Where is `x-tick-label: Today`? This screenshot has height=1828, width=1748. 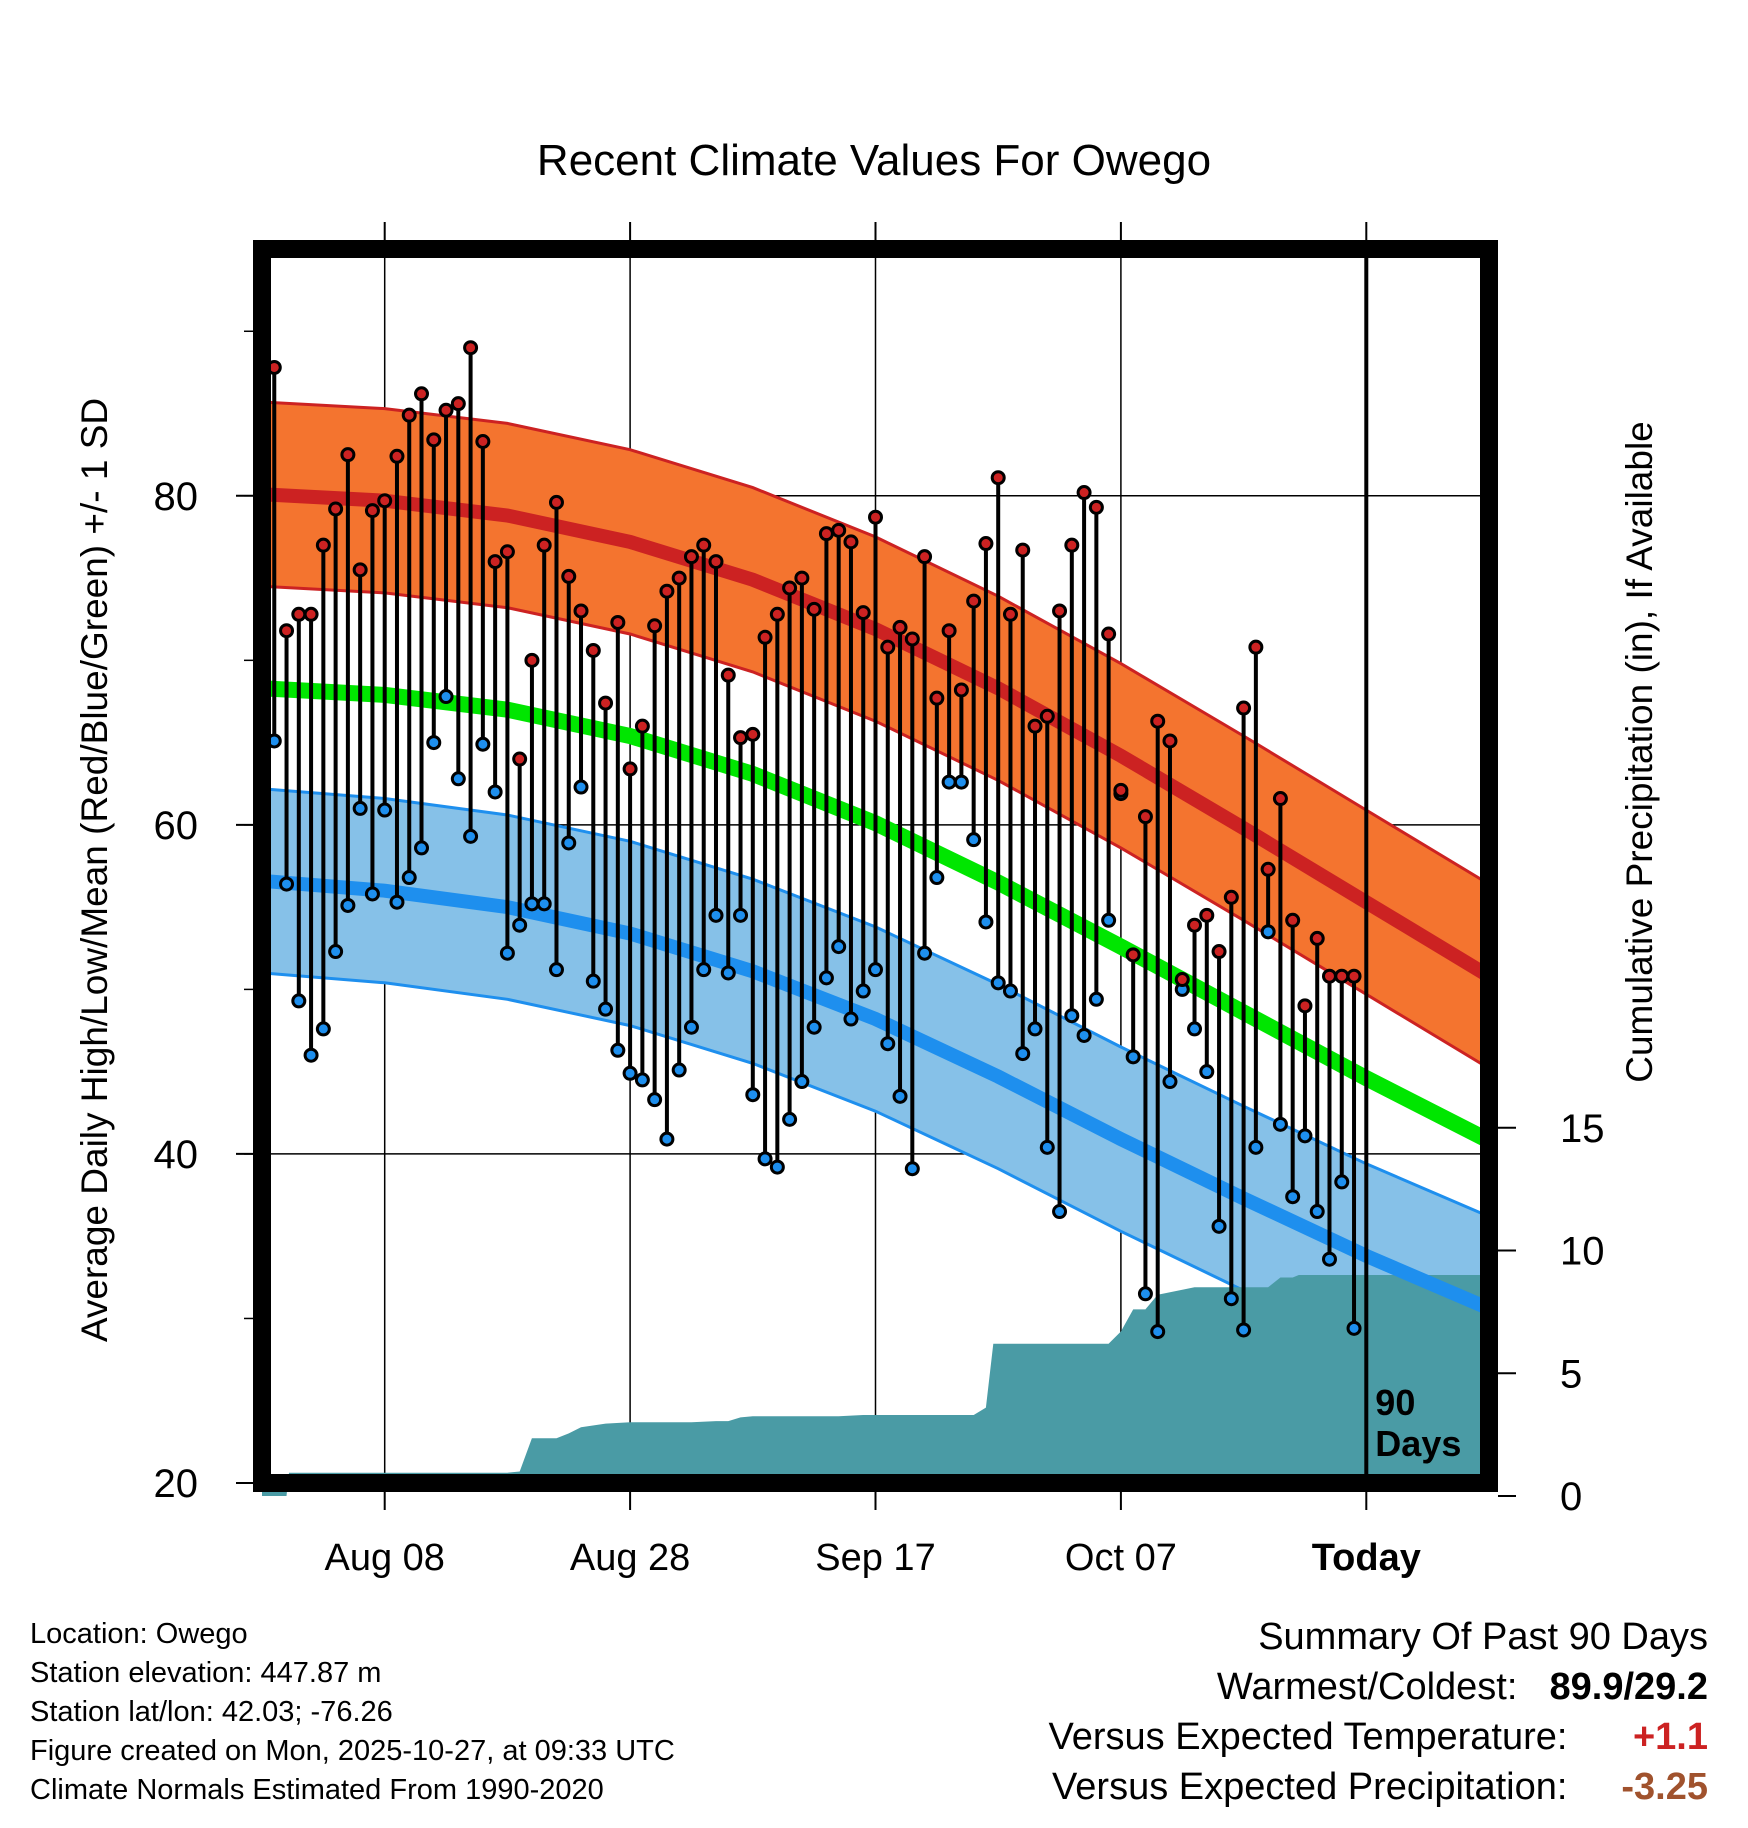
x-tick-label: Today is located at coordinates (1366, 1558).